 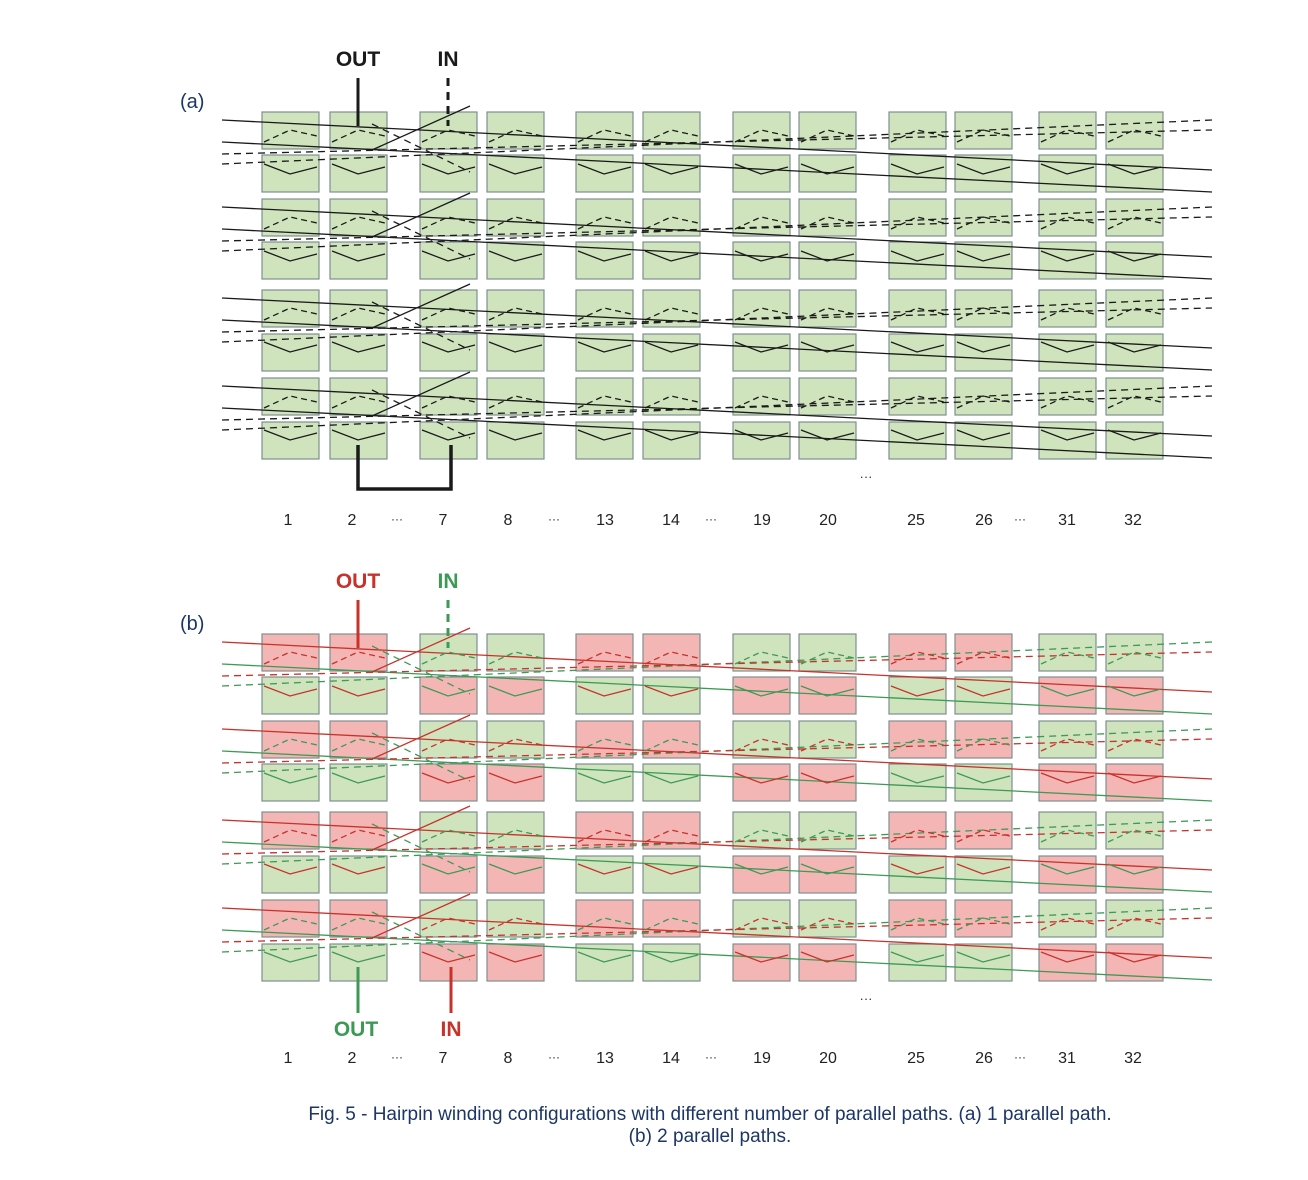 What do you see at coordinates (916, 520) in the screenshot?
I see `slot-number-label: 25` at bounding box center [916, 520].